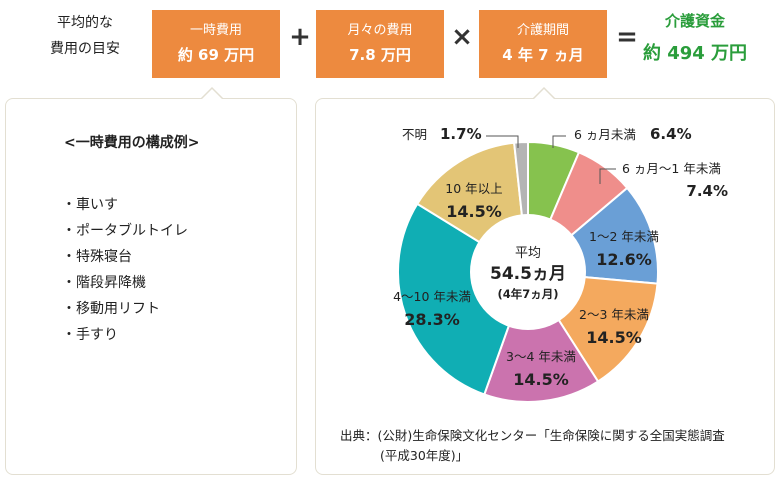  I want to click on leader-line-unknown, so click(502, 141).